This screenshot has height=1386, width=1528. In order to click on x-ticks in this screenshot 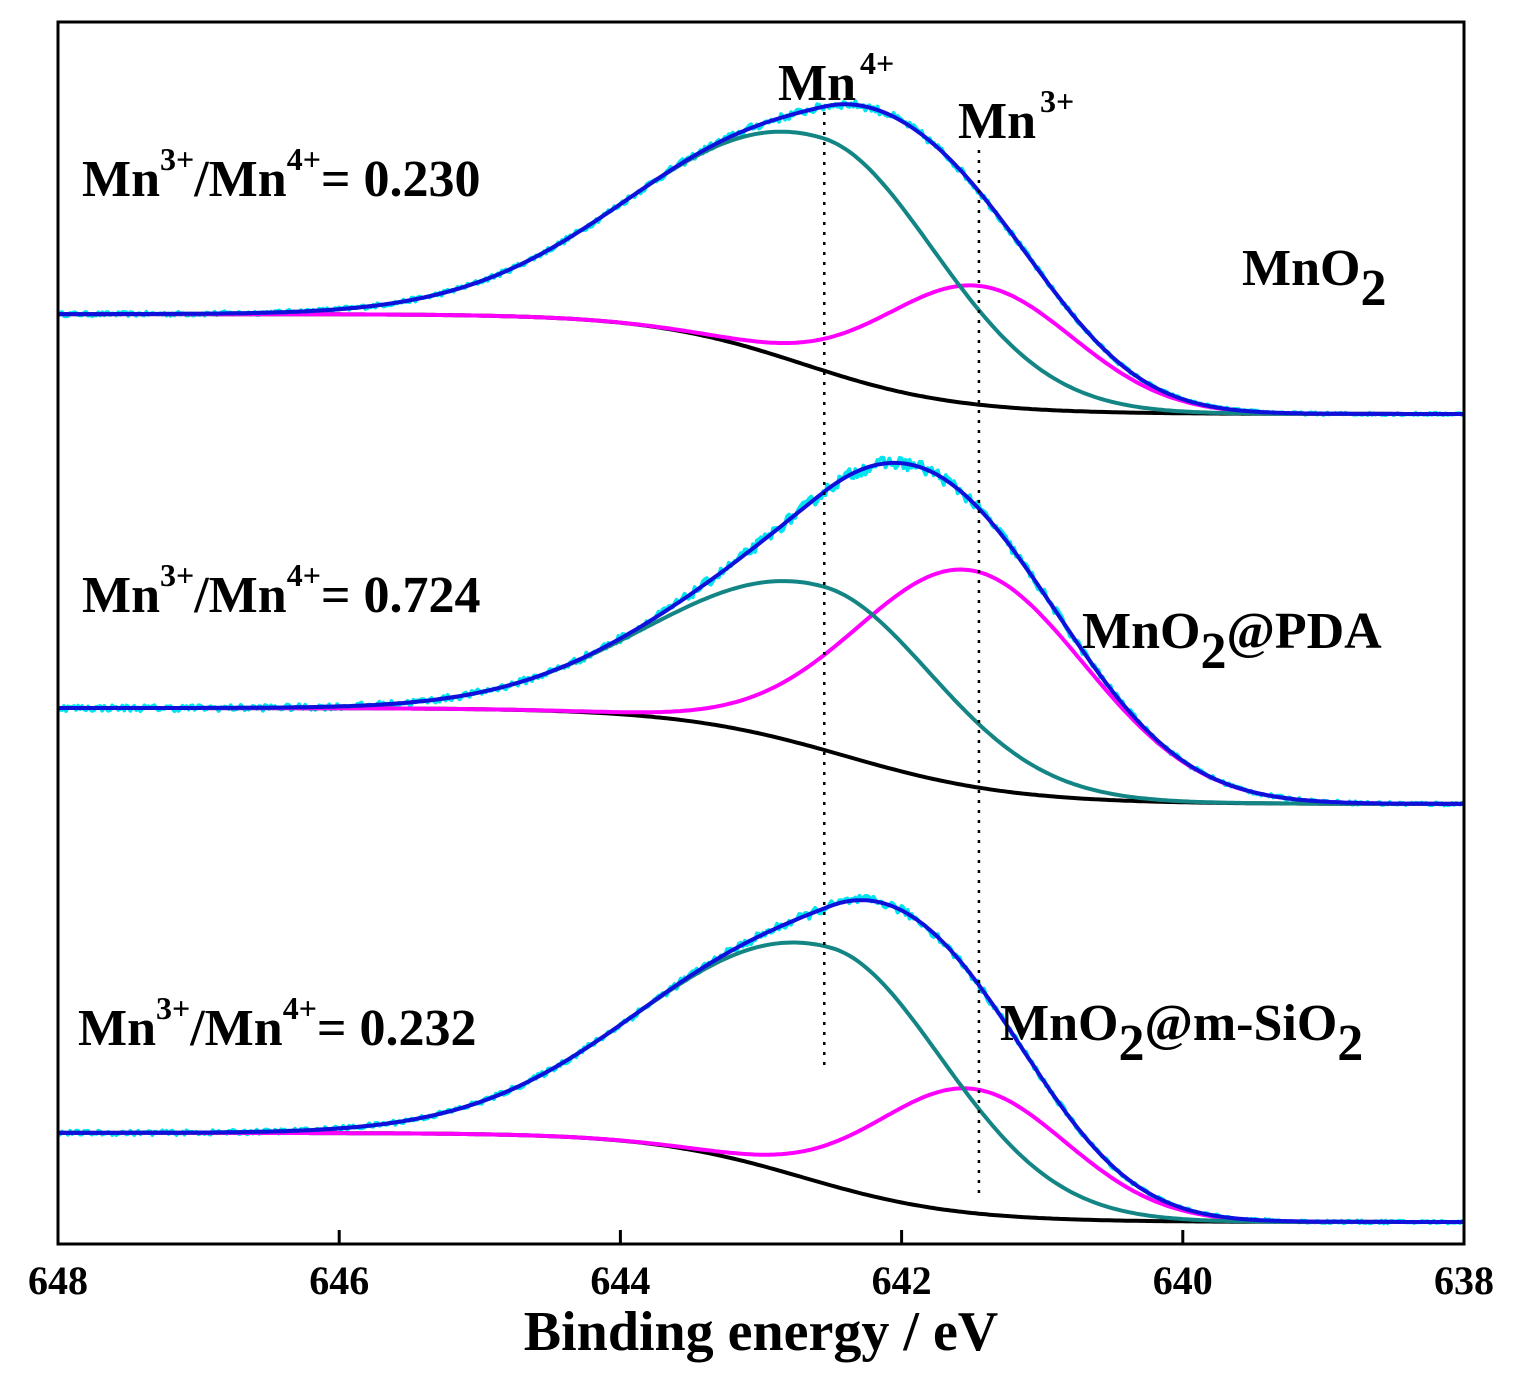, I will do `click(761, 1237)`.